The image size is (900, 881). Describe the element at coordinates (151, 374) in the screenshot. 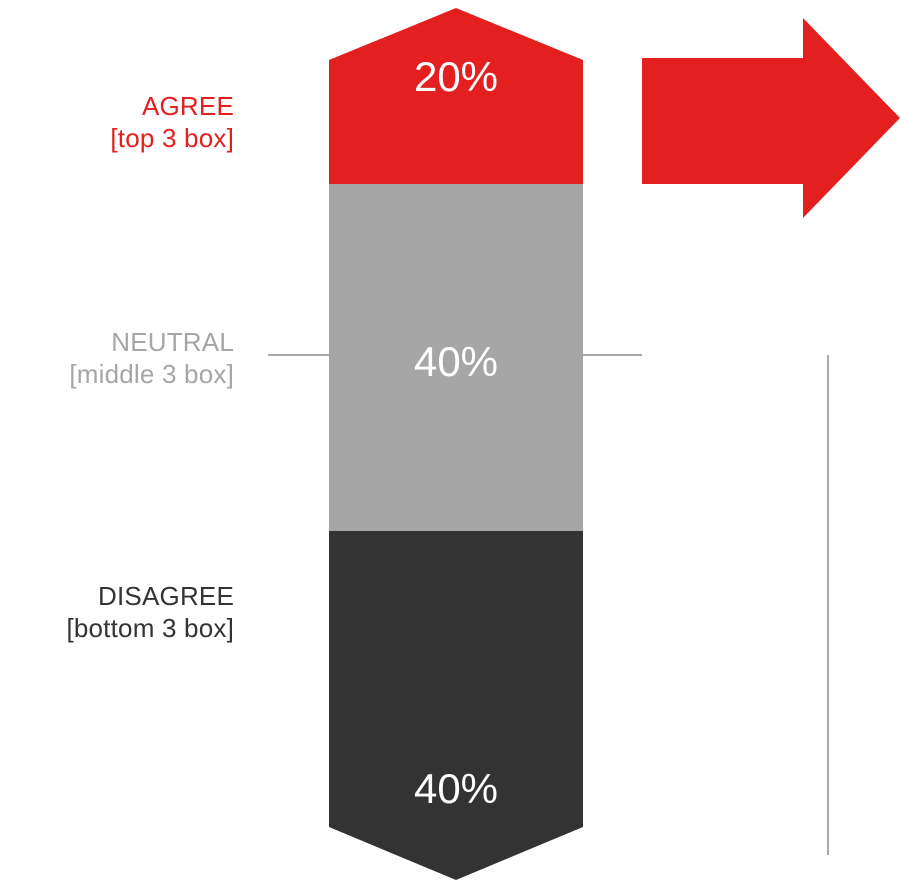

I see `label-neutral-sub: [middle 3 box]` at that location.